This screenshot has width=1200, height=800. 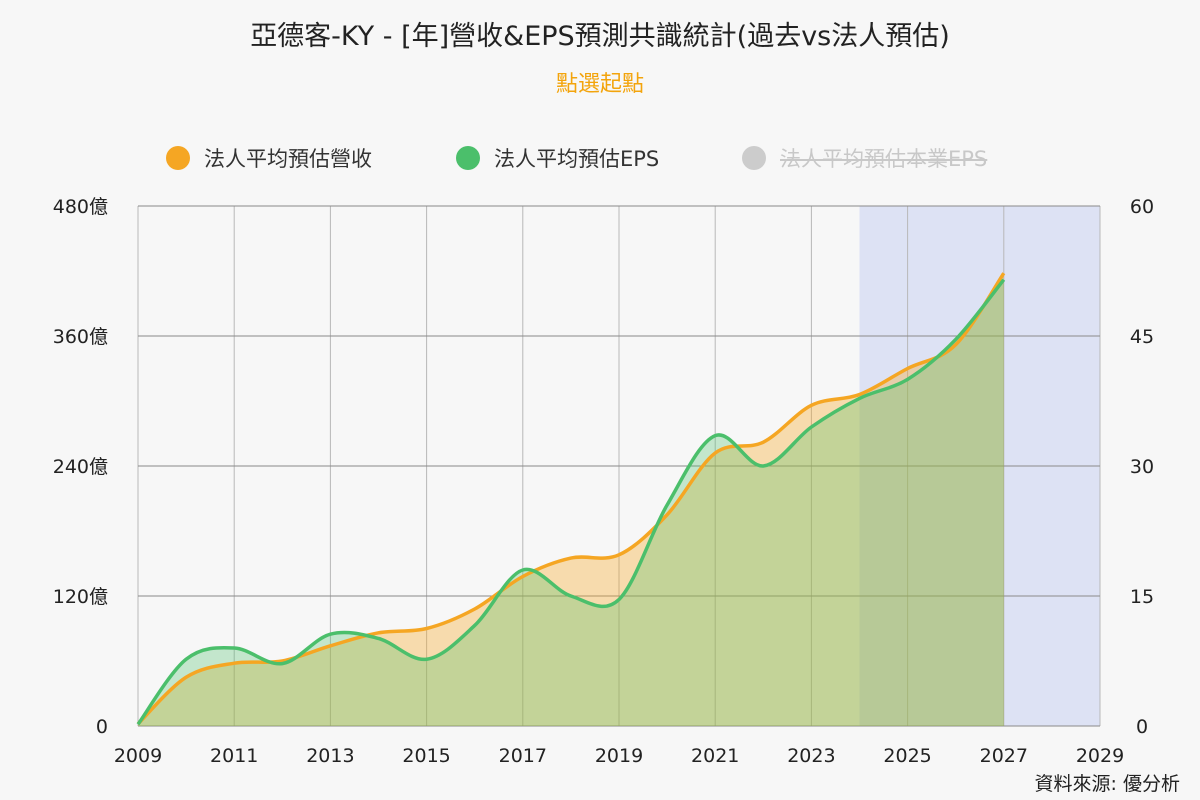 What do you see at coordinates (1100, 756) in the screenshot?
I see `x-tick-label: 2029` at bounding box center [1100, 756].